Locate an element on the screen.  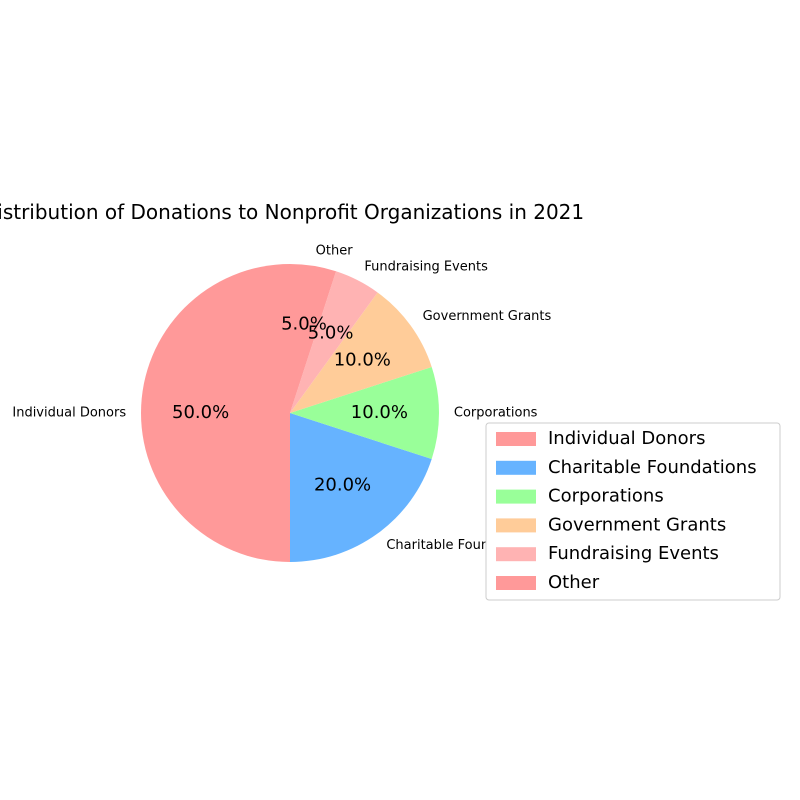
slice-label: Fundraising Events is located at coordinates (426, 266).